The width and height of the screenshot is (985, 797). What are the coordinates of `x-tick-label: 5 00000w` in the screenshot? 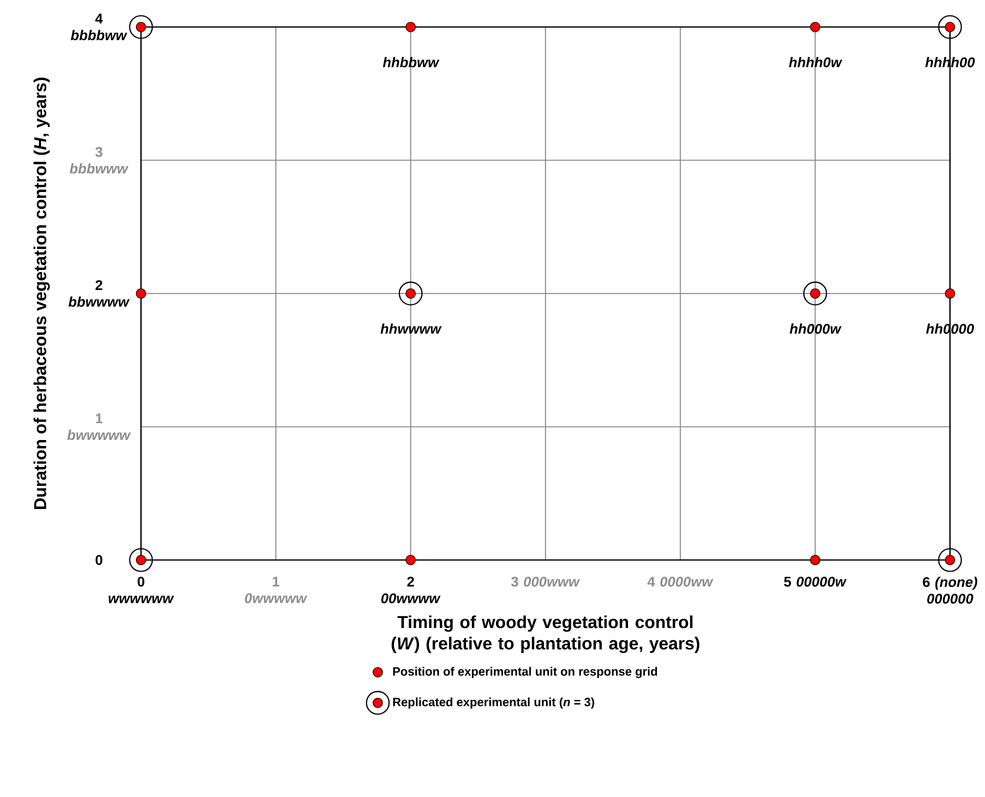 It's located at (815, 581).